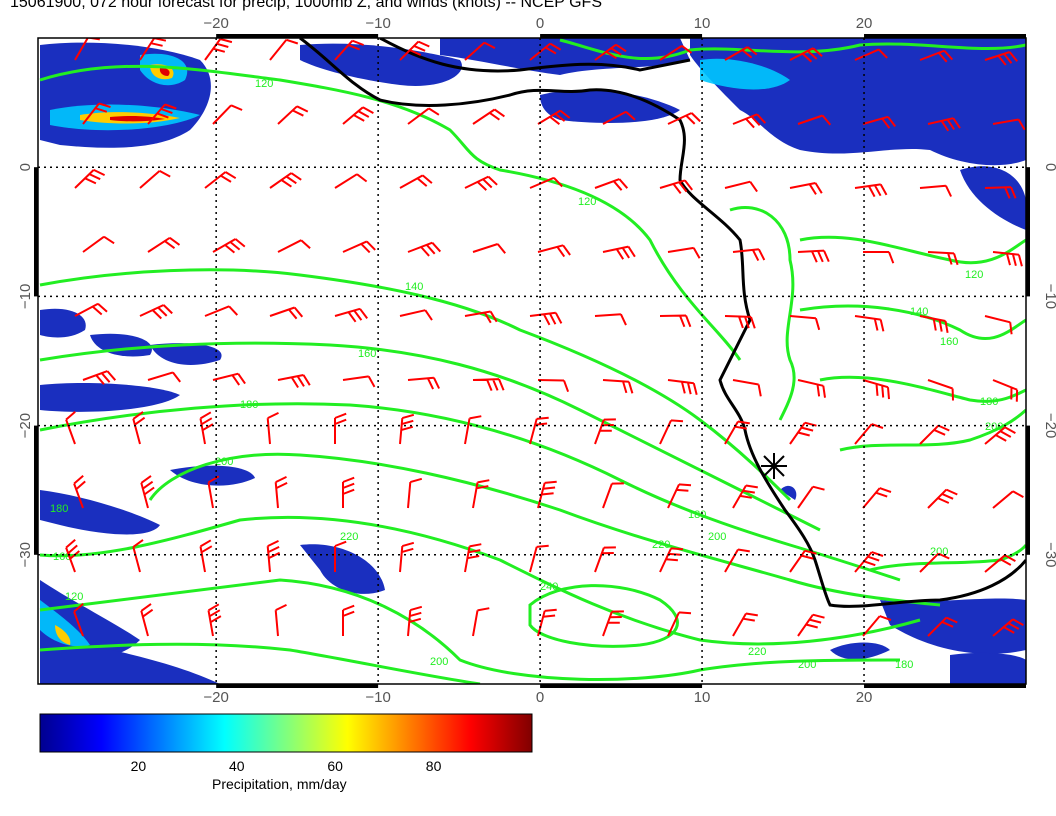  What do you see at coordinates (774, 466) in the screenshot?
I see `station-marker-icon` at bounding box center [774, 466].